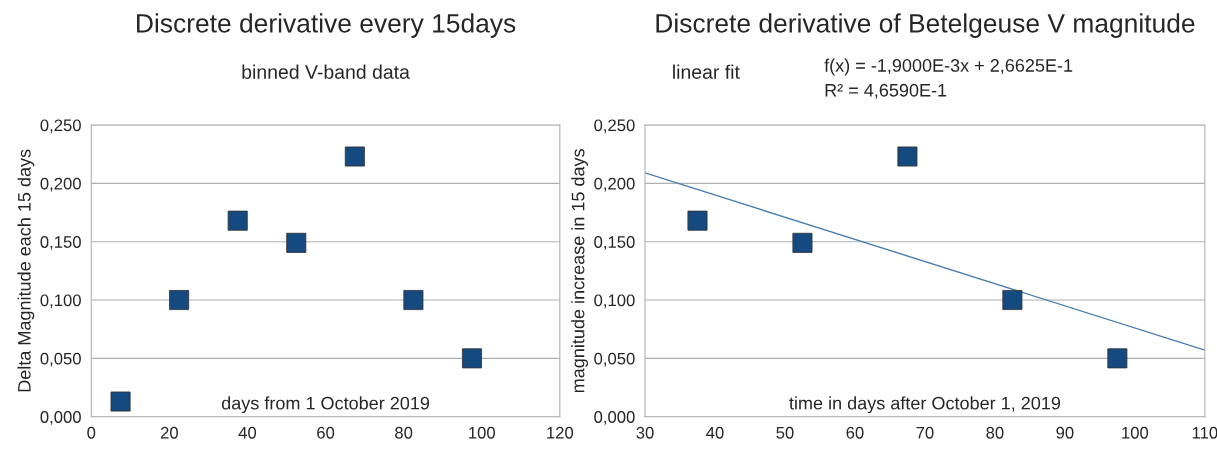  Describe the element at coordinates (925, 432) in the screenshot. I see `x-tick-label: 70` at that location.